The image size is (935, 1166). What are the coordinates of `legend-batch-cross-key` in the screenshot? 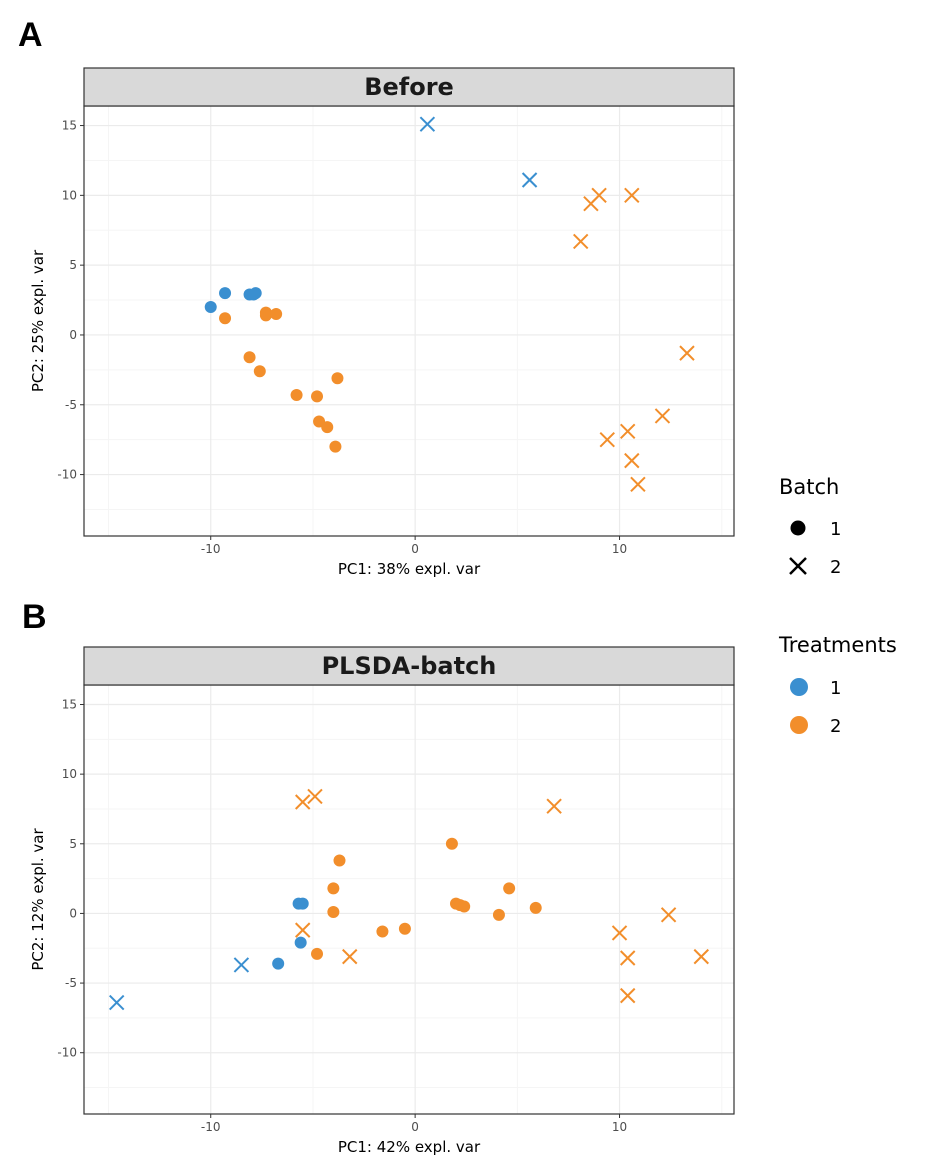 It's located at (798, 566).